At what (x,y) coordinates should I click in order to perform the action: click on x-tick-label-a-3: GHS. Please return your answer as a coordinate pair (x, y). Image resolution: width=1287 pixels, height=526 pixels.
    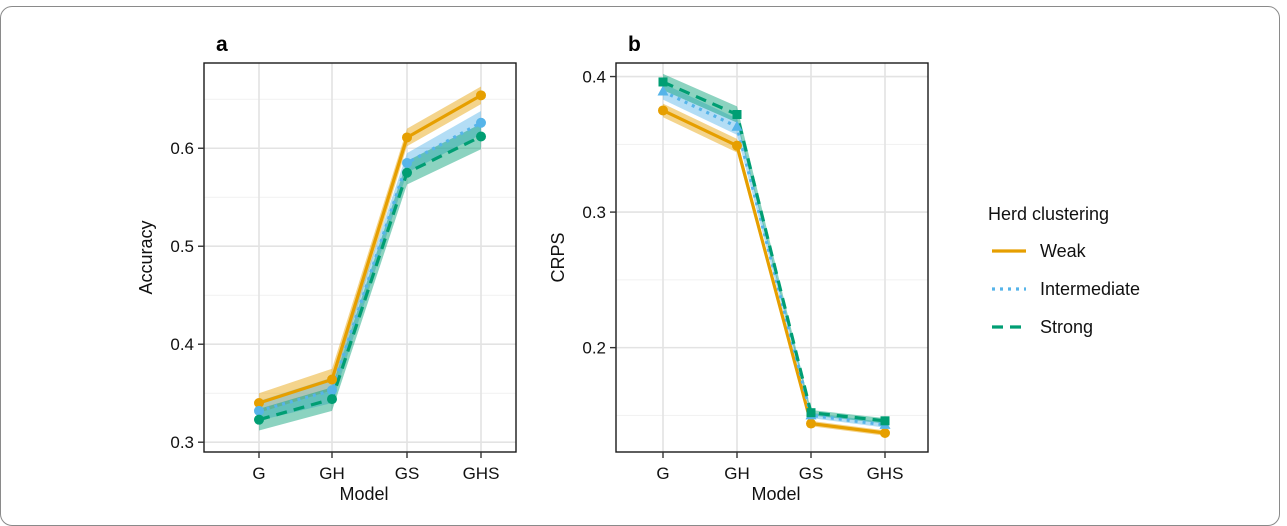
    Looking at the image, I should click on (481, 473).